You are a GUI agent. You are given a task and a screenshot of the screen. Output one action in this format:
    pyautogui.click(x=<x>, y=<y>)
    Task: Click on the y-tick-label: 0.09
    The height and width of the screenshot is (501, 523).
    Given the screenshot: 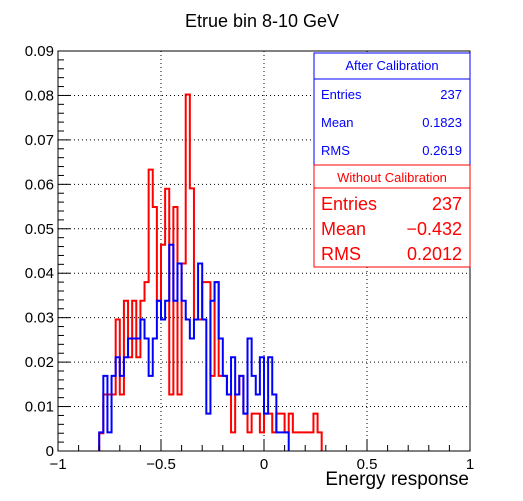 What is the action you would take?
    pyautogui.click(x=39, y=51)
    